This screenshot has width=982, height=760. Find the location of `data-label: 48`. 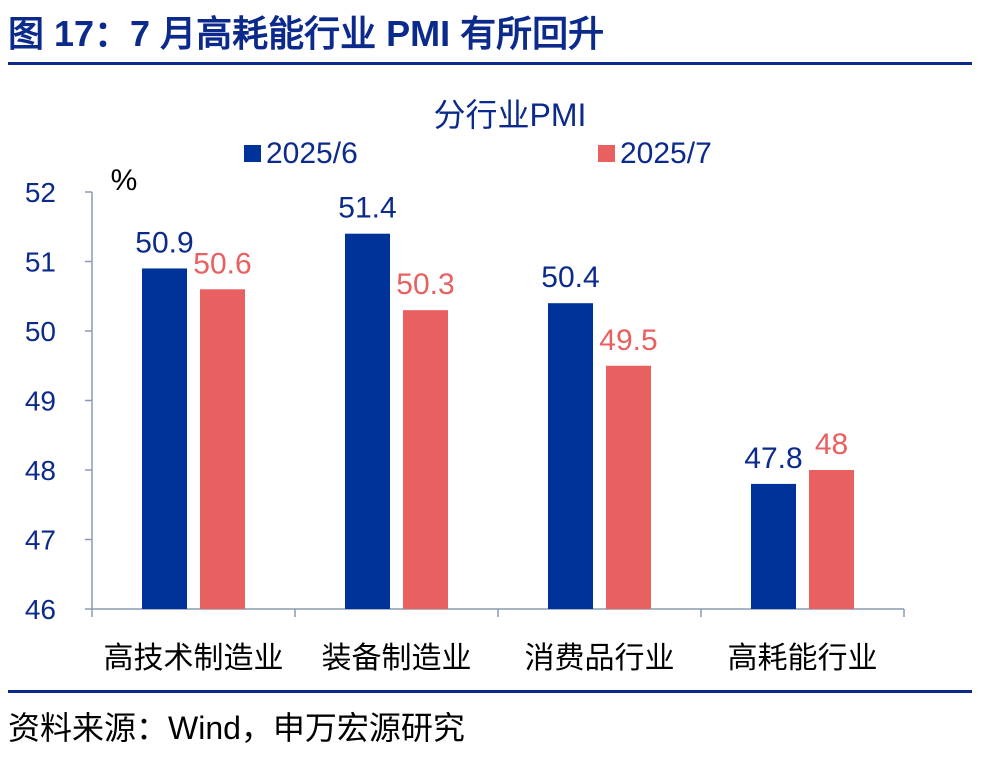

data-label: 48 is located at coordinates (831, 444).